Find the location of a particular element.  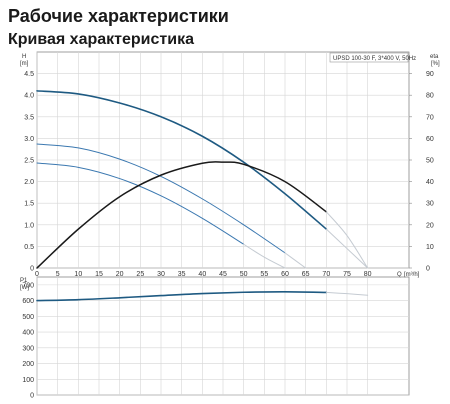

legend-box is located at coordinates (369, 57).